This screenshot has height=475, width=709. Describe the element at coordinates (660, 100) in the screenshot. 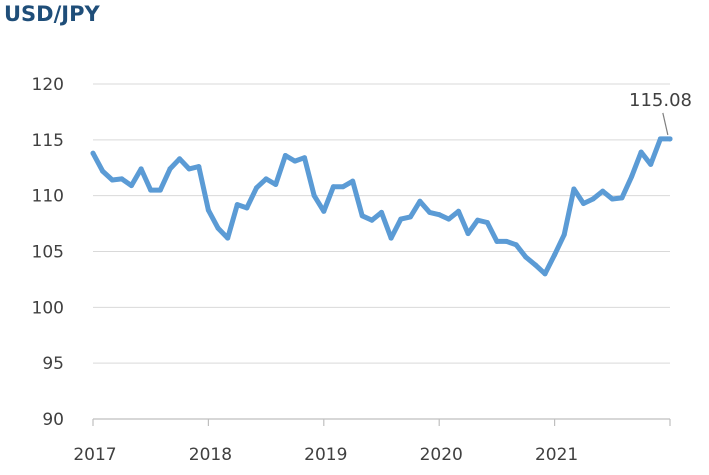

I see `annotation-label: 115.08` at that location.